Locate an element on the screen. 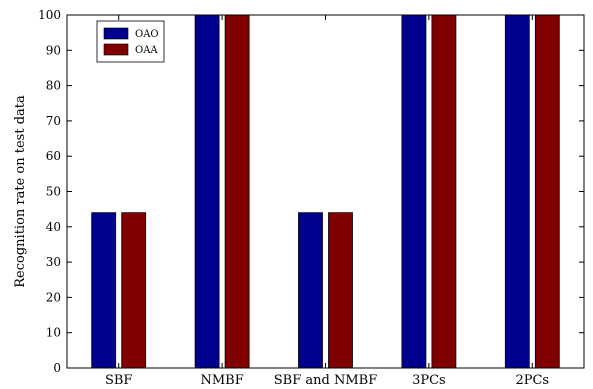 The height and width of the screenshot is (389, 593). legend-label-oao: OAO is located at coordinates (147, 34).